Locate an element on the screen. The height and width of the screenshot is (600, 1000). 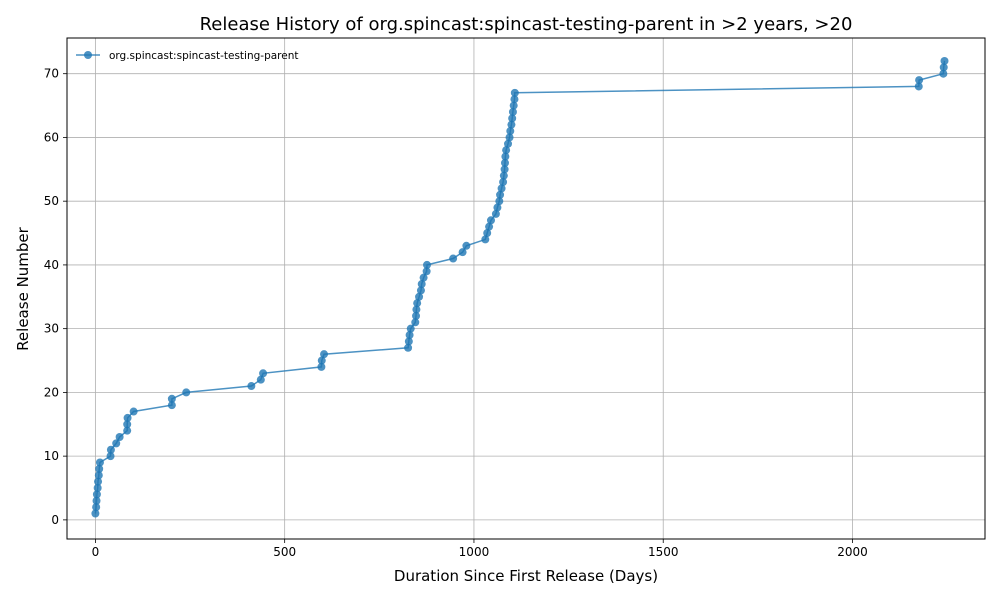
x-axis-ticks: 0 500 1000 1500 2000 is located at coordinates (480, 549).